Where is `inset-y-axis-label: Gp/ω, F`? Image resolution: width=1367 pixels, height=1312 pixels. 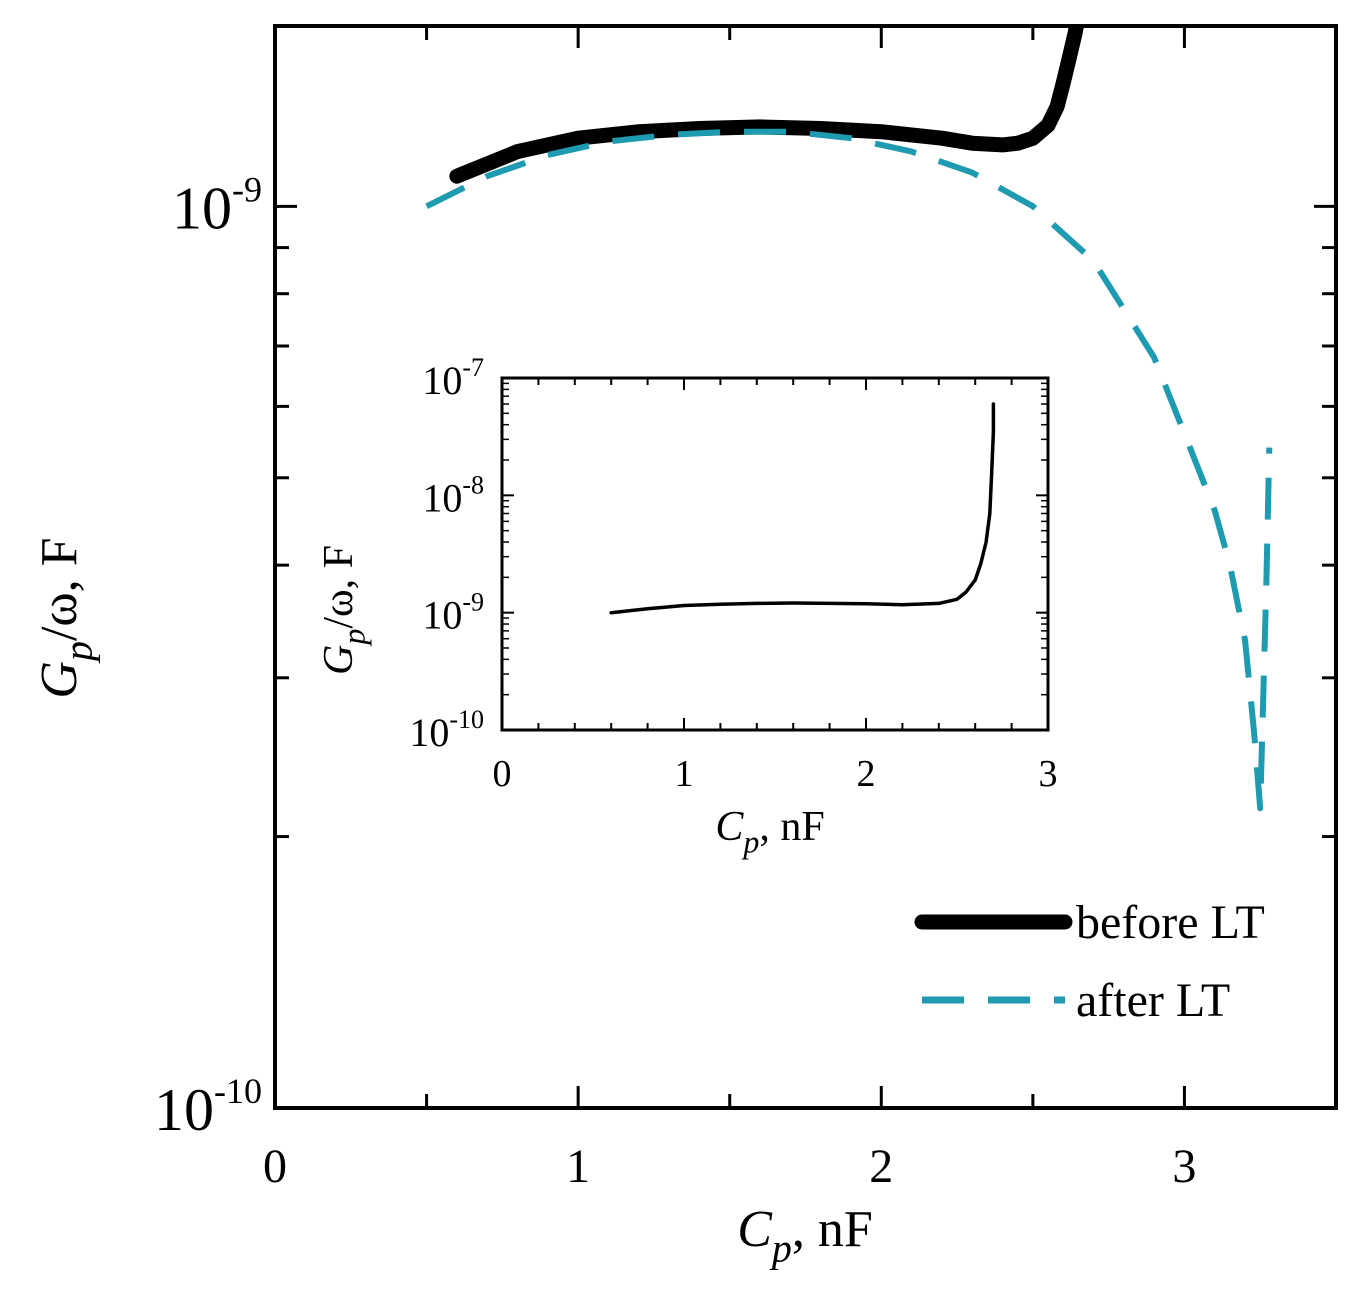
inset-y-axis-label: Gp/ω, F is located at coordinates (344, 610).